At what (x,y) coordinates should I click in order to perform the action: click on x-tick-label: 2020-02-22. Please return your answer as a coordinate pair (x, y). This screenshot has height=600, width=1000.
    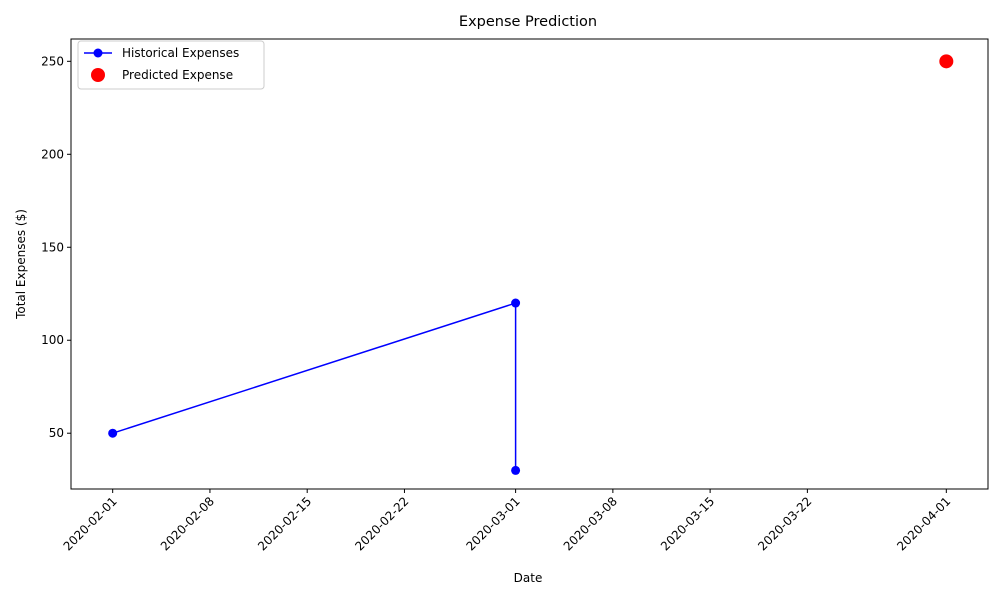
    Looking at the image, I should click on (381, 523).